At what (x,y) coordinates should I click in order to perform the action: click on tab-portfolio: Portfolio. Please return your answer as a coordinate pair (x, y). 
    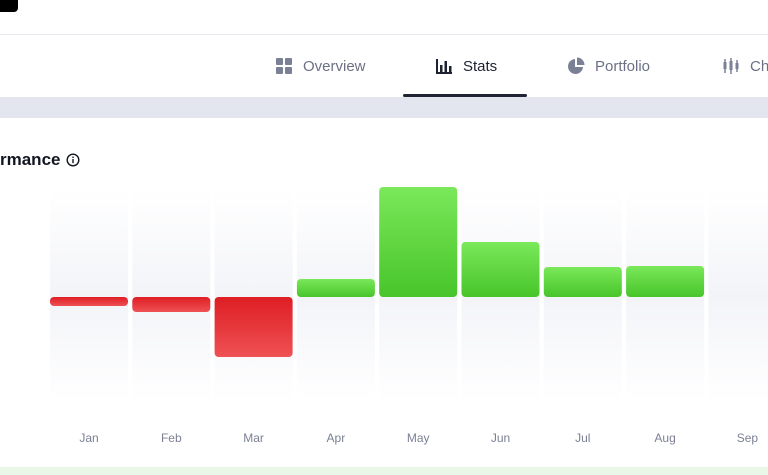
    Looking at the image, I should click on (608, 66).